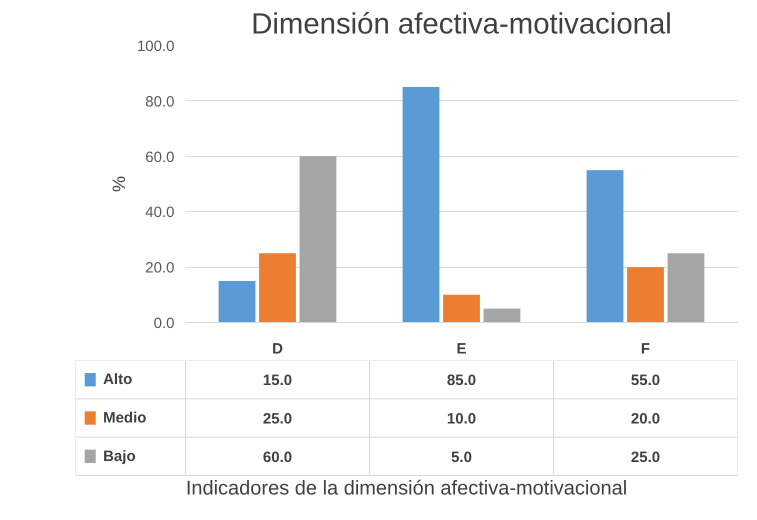  I want to click on data-label: 85.0, so click(461, 381).